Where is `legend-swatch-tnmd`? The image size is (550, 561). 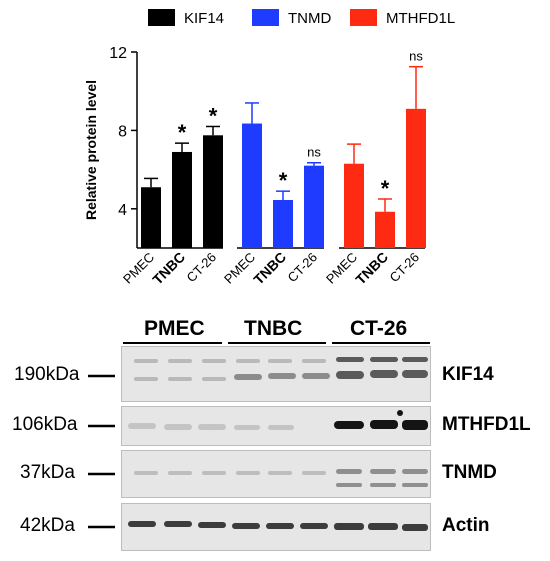
legend-swatch-tnmd is located at coordinates (265, 17).